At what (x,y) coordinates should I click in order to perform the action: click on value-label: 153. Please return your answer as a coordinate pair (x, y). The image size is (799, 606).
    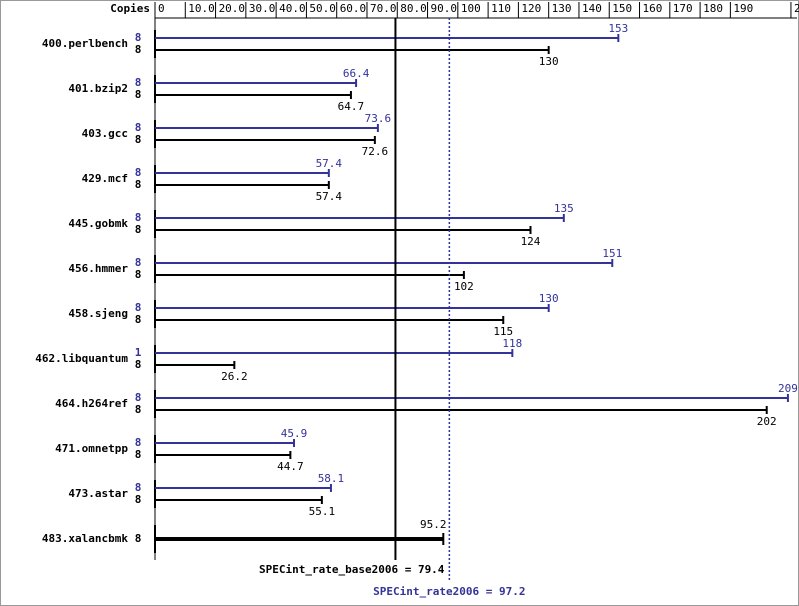
    Looking at the image, I should click on (618, 28).